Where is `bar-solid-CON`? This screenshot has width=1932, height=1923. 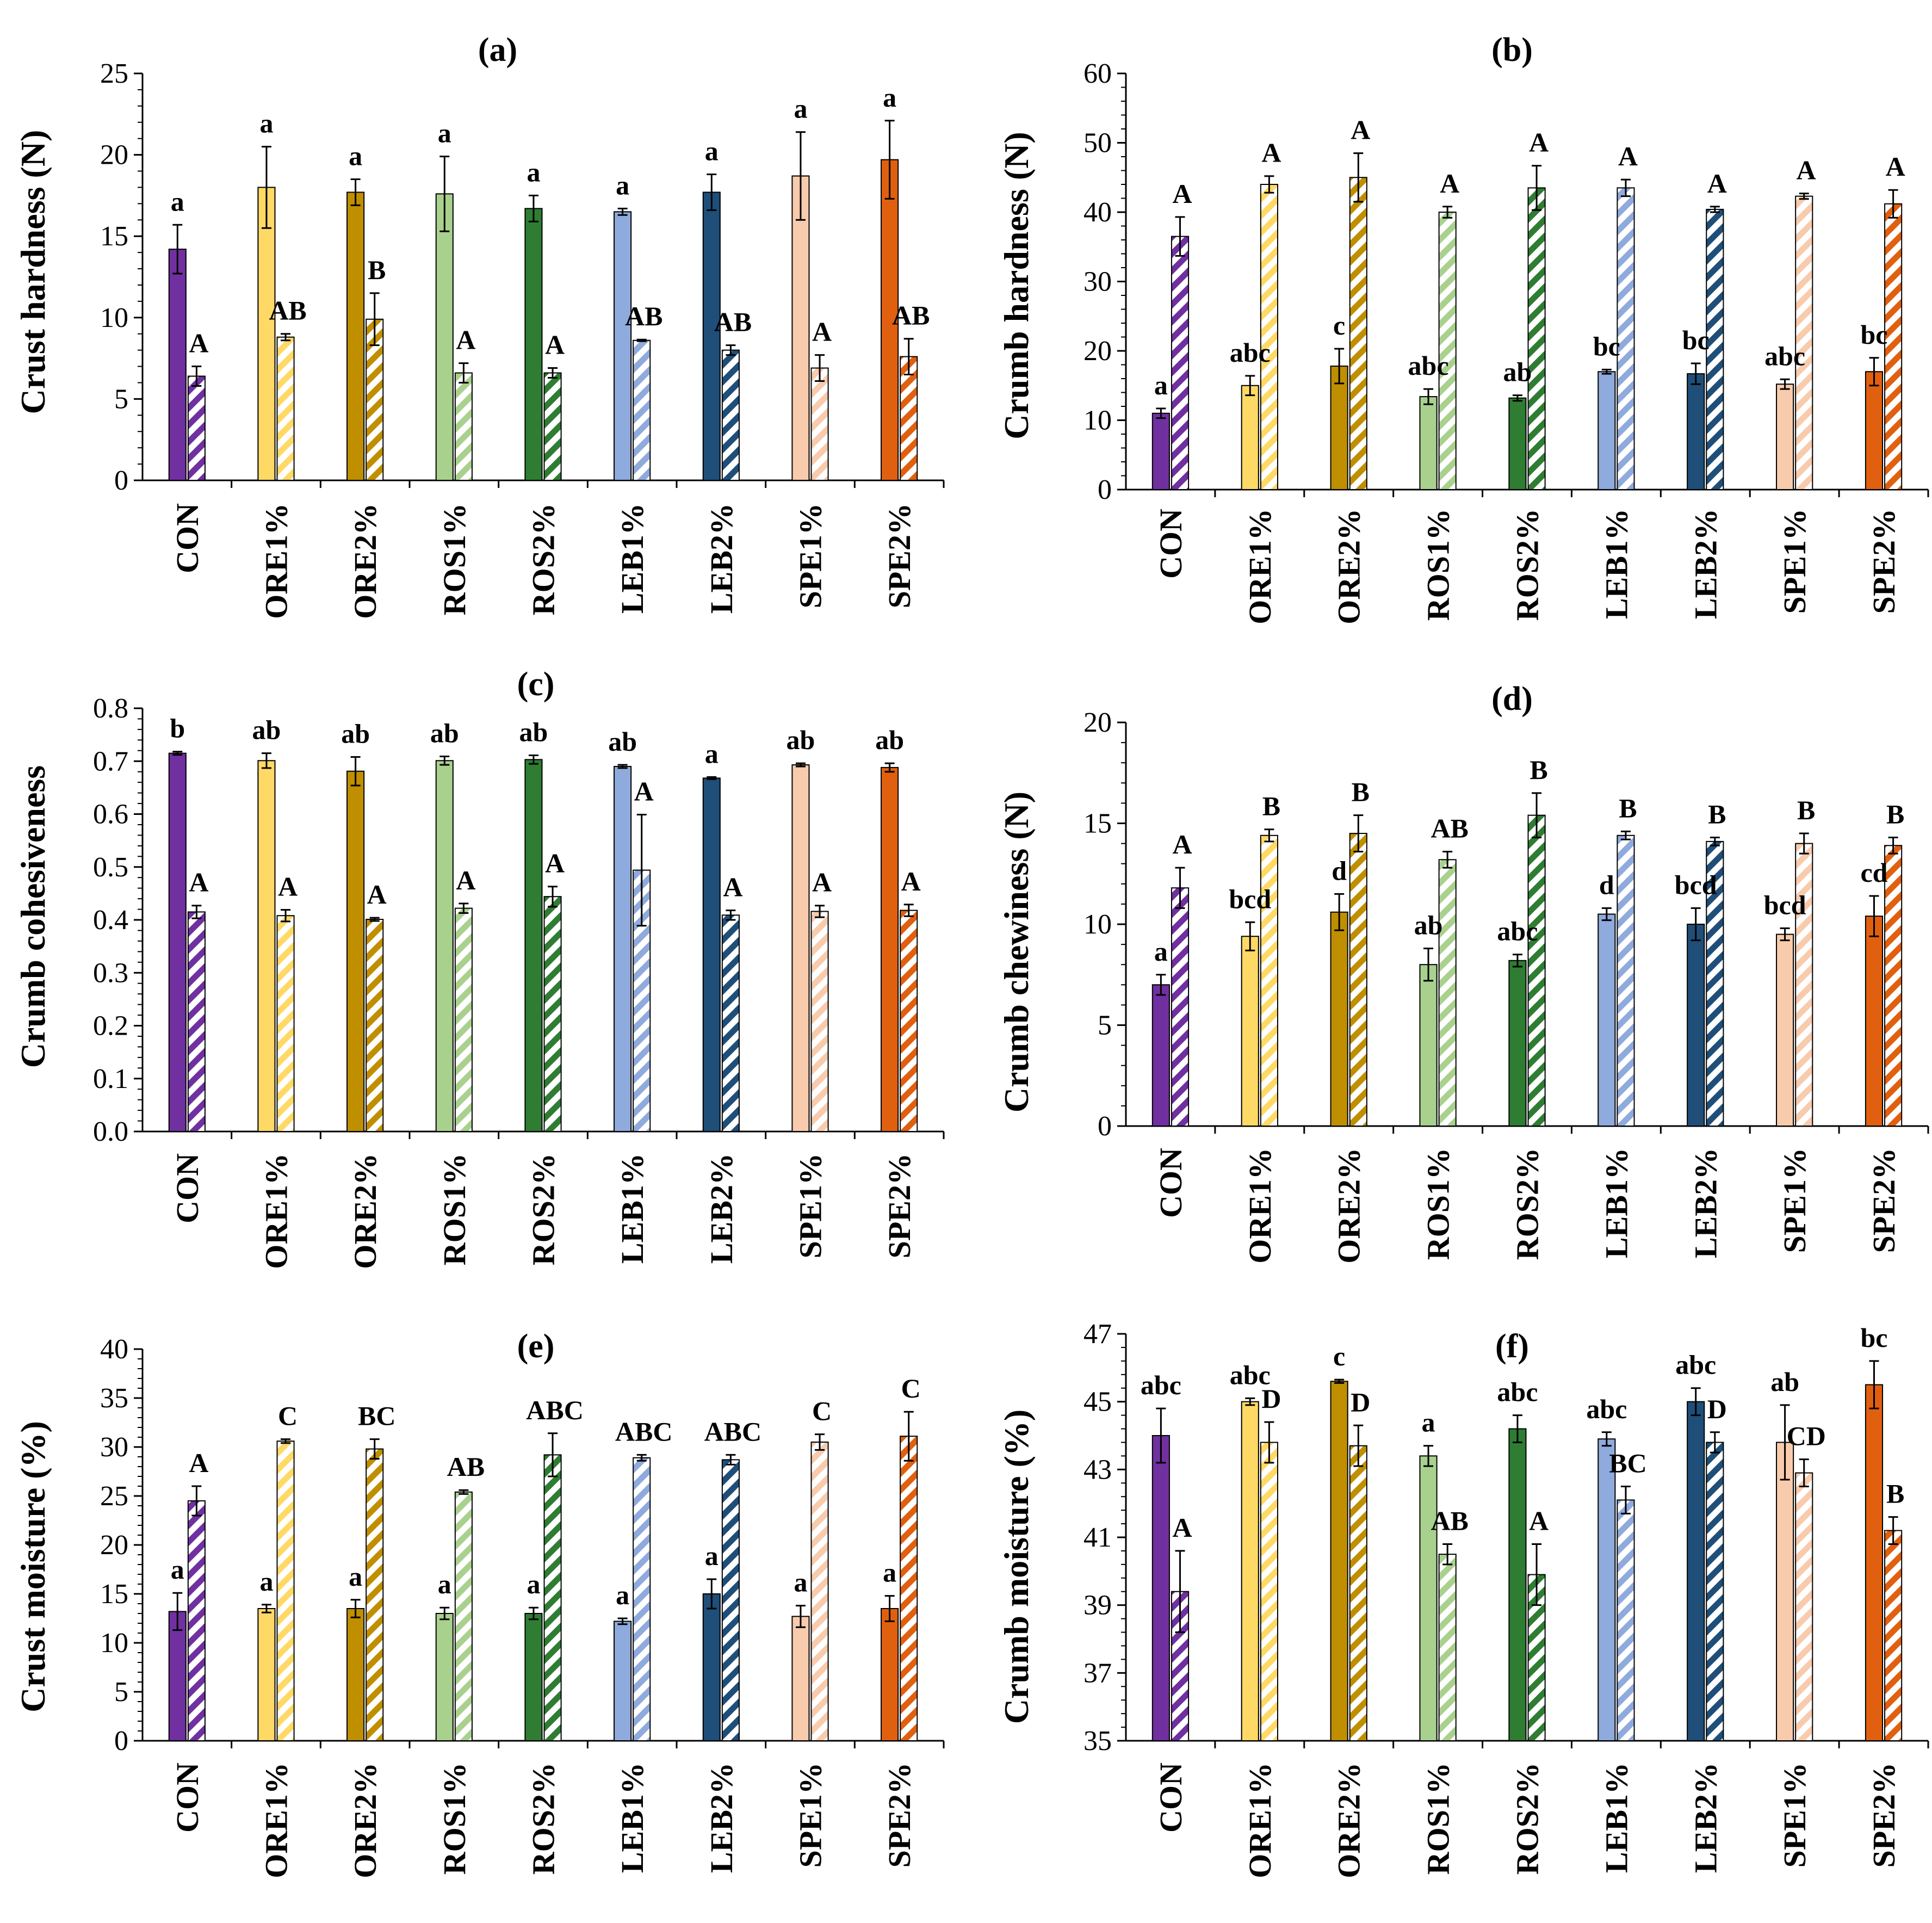
bar-solid-CON is located at coordinates (1160, 1588).